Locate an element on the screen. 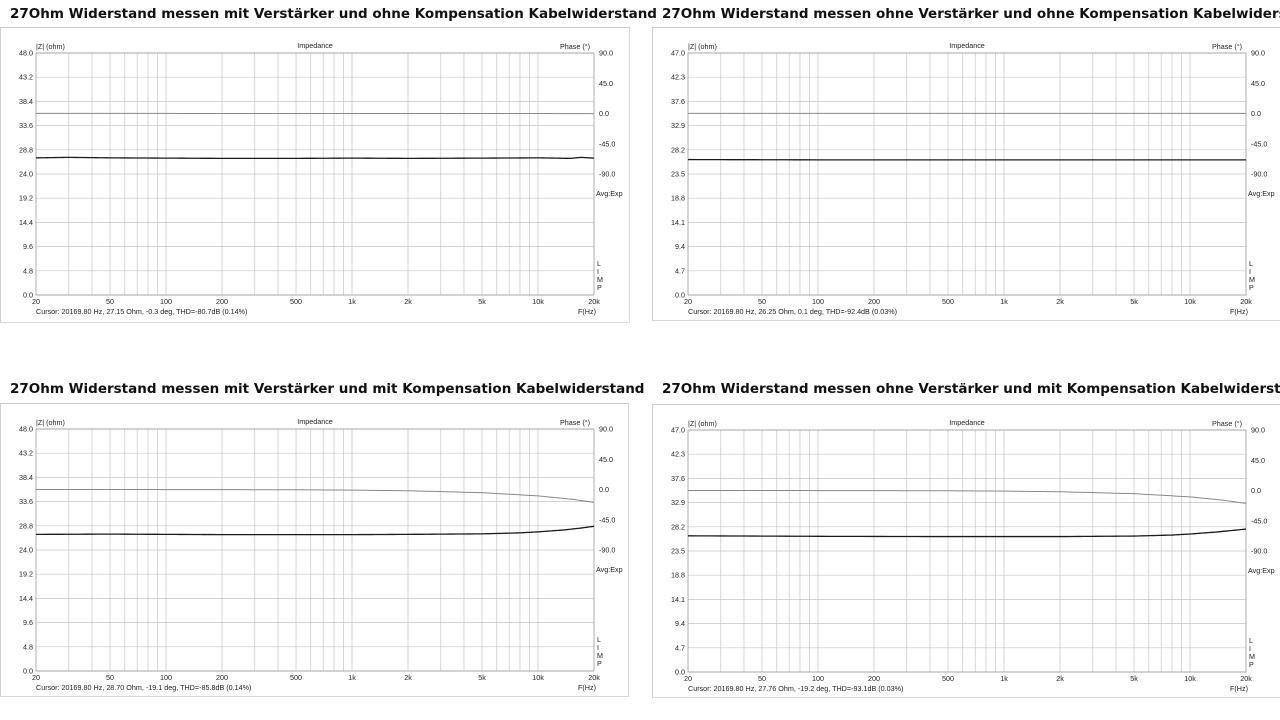  y-tick-label: 24.0 is located at coordinates (26, 174).